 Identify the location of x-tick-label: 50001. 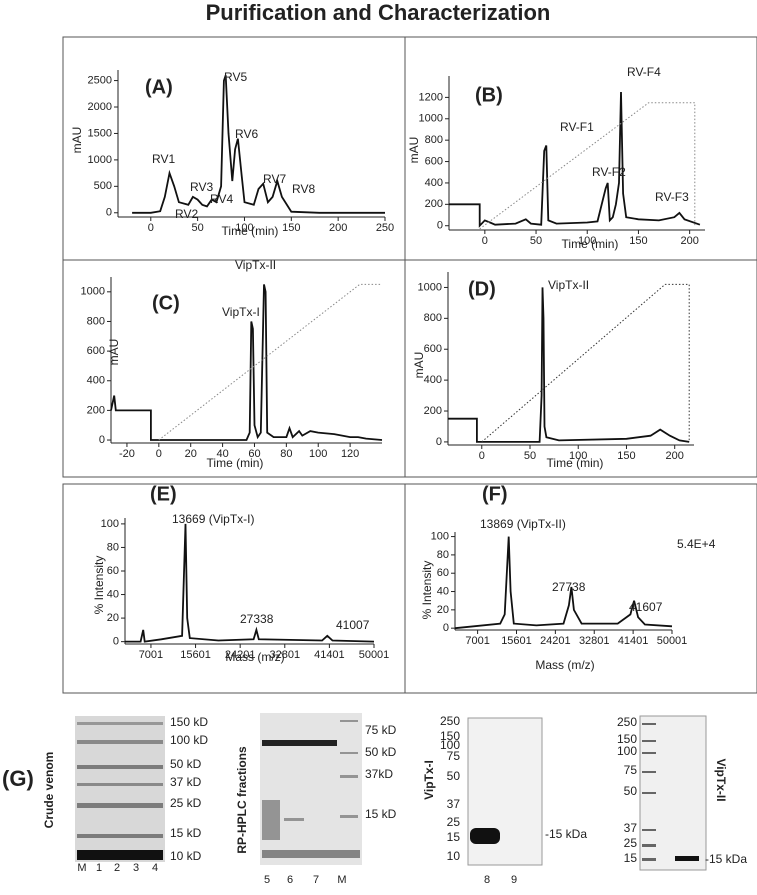
(672, 641).